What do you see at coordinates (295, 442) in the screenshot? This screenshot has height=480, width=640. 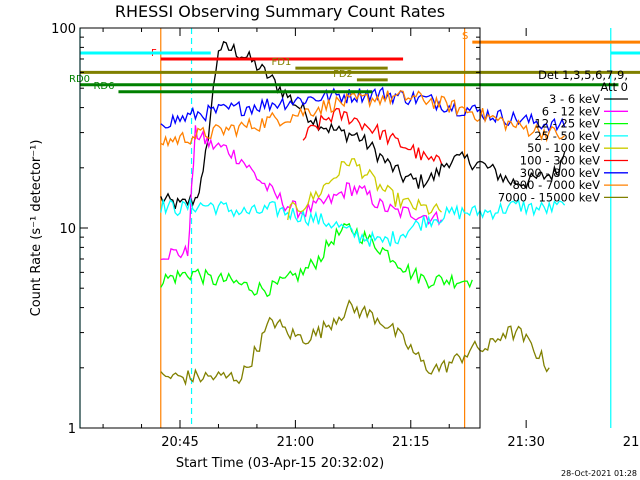 I see `x-tick-label-21-00: 21:00` at bounding box center [295, 442].